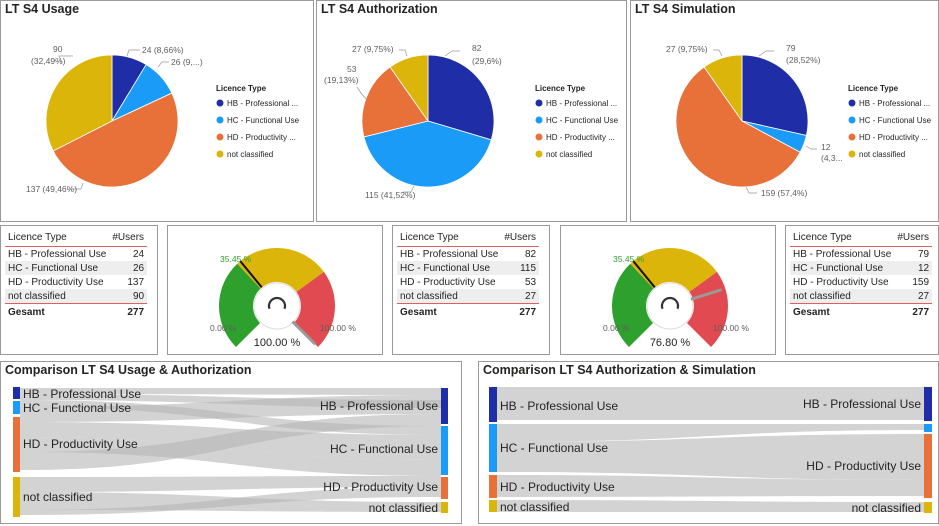 This screenshot has width=939, height=526. I want to click on sankey2-left-hb: HB - Professional Use, so click(559, 406).